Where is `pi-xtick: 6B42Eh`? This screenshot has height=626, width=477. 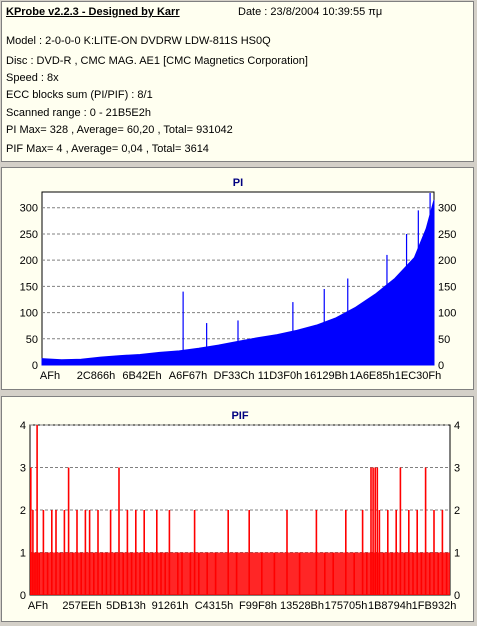 pi-xtick: 6B42Eh is located at coordinates (141, 376).